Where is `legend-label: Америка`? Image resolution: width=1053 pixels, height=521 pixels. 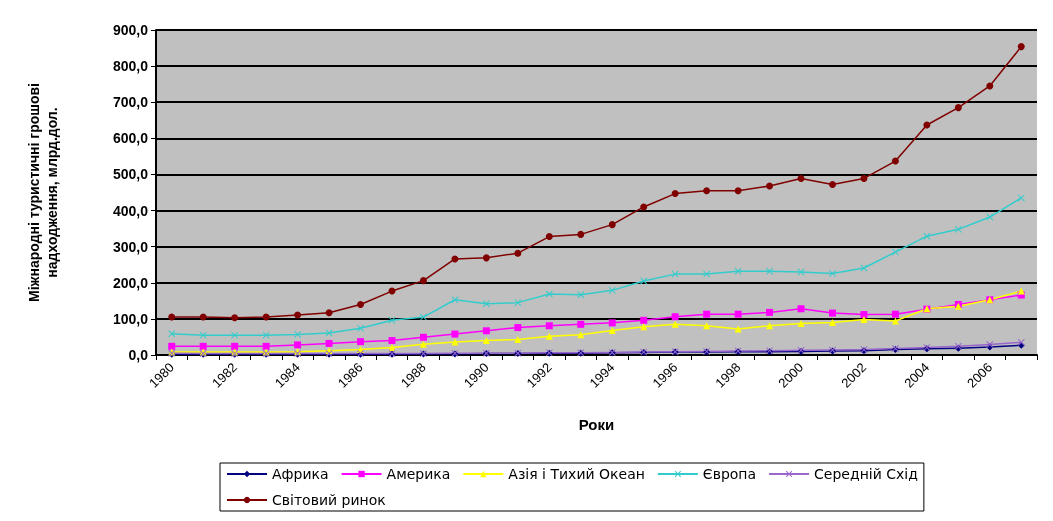 legend-label: Америка is located at coordinates (418, 474).